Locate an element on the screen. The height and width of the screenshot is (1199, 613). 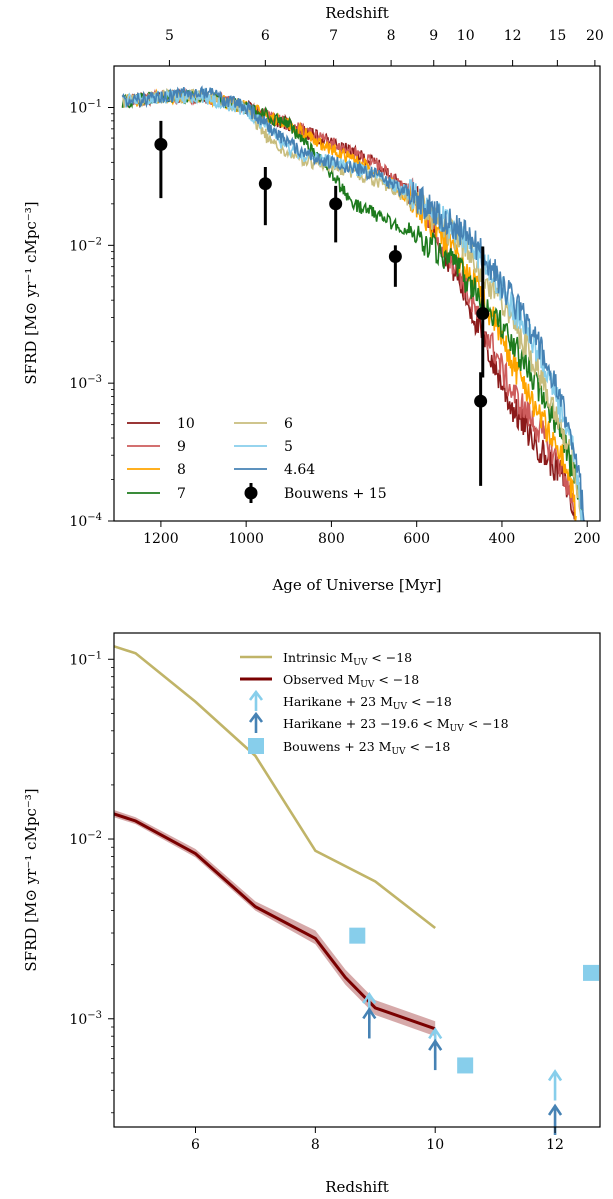
legend-label: 10 is located at coordinates (186, 424).